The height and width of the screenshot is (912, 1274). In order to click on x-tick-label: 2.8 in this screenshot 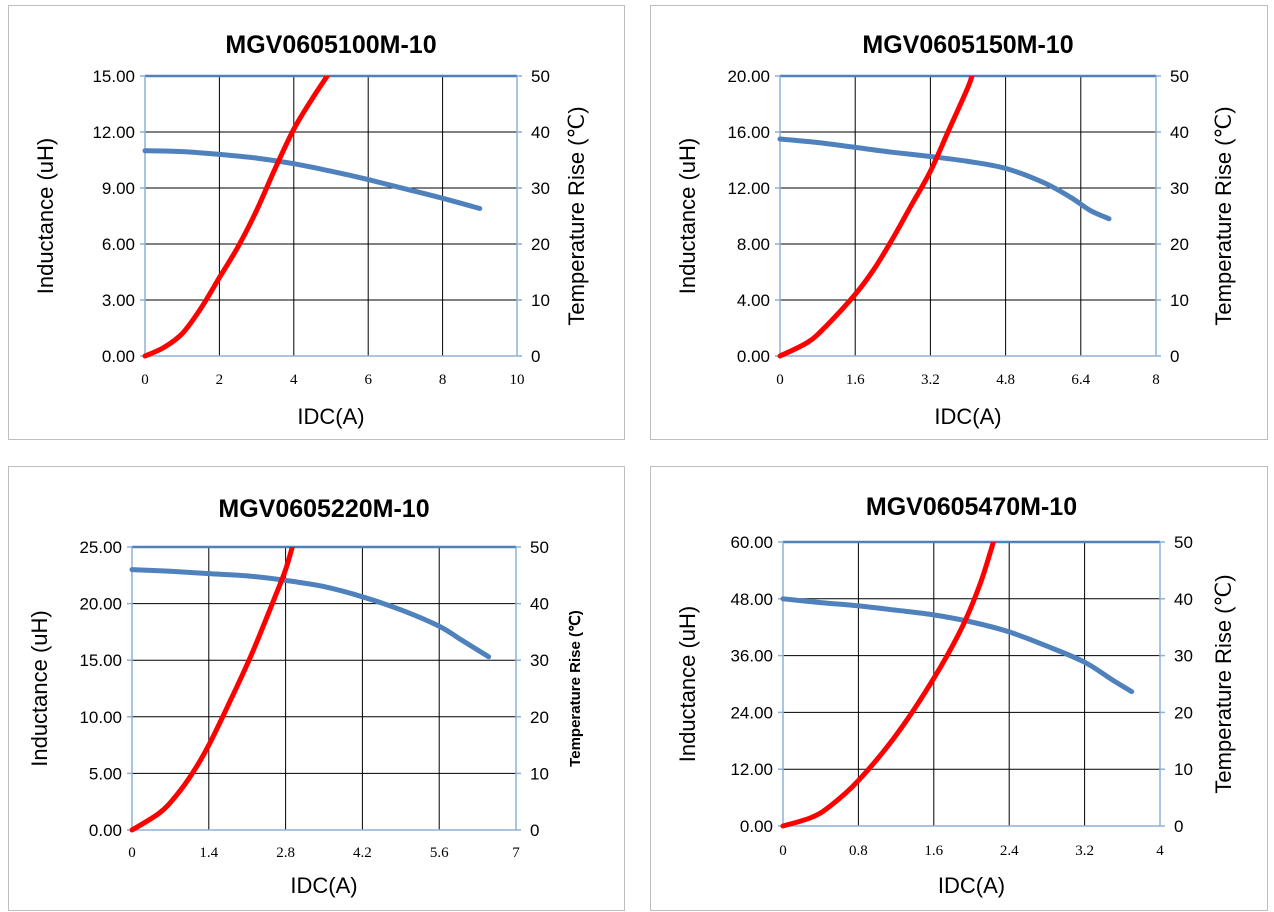, I will do `click(285, 853)`.